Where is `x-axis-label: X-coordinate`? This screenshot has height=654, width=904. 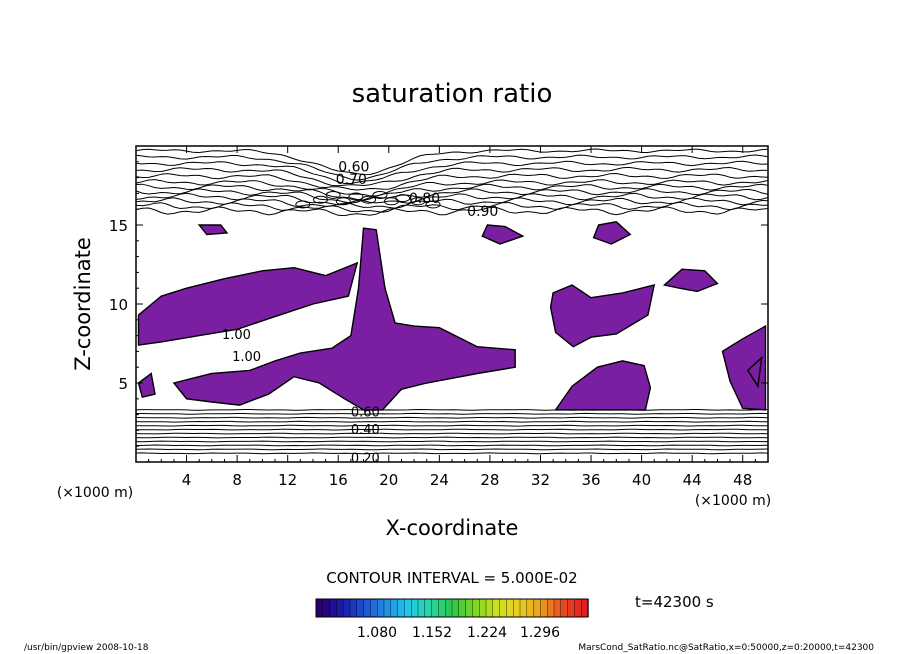
x-axis-label: X-coordinate is located at coordinates (452, 528).